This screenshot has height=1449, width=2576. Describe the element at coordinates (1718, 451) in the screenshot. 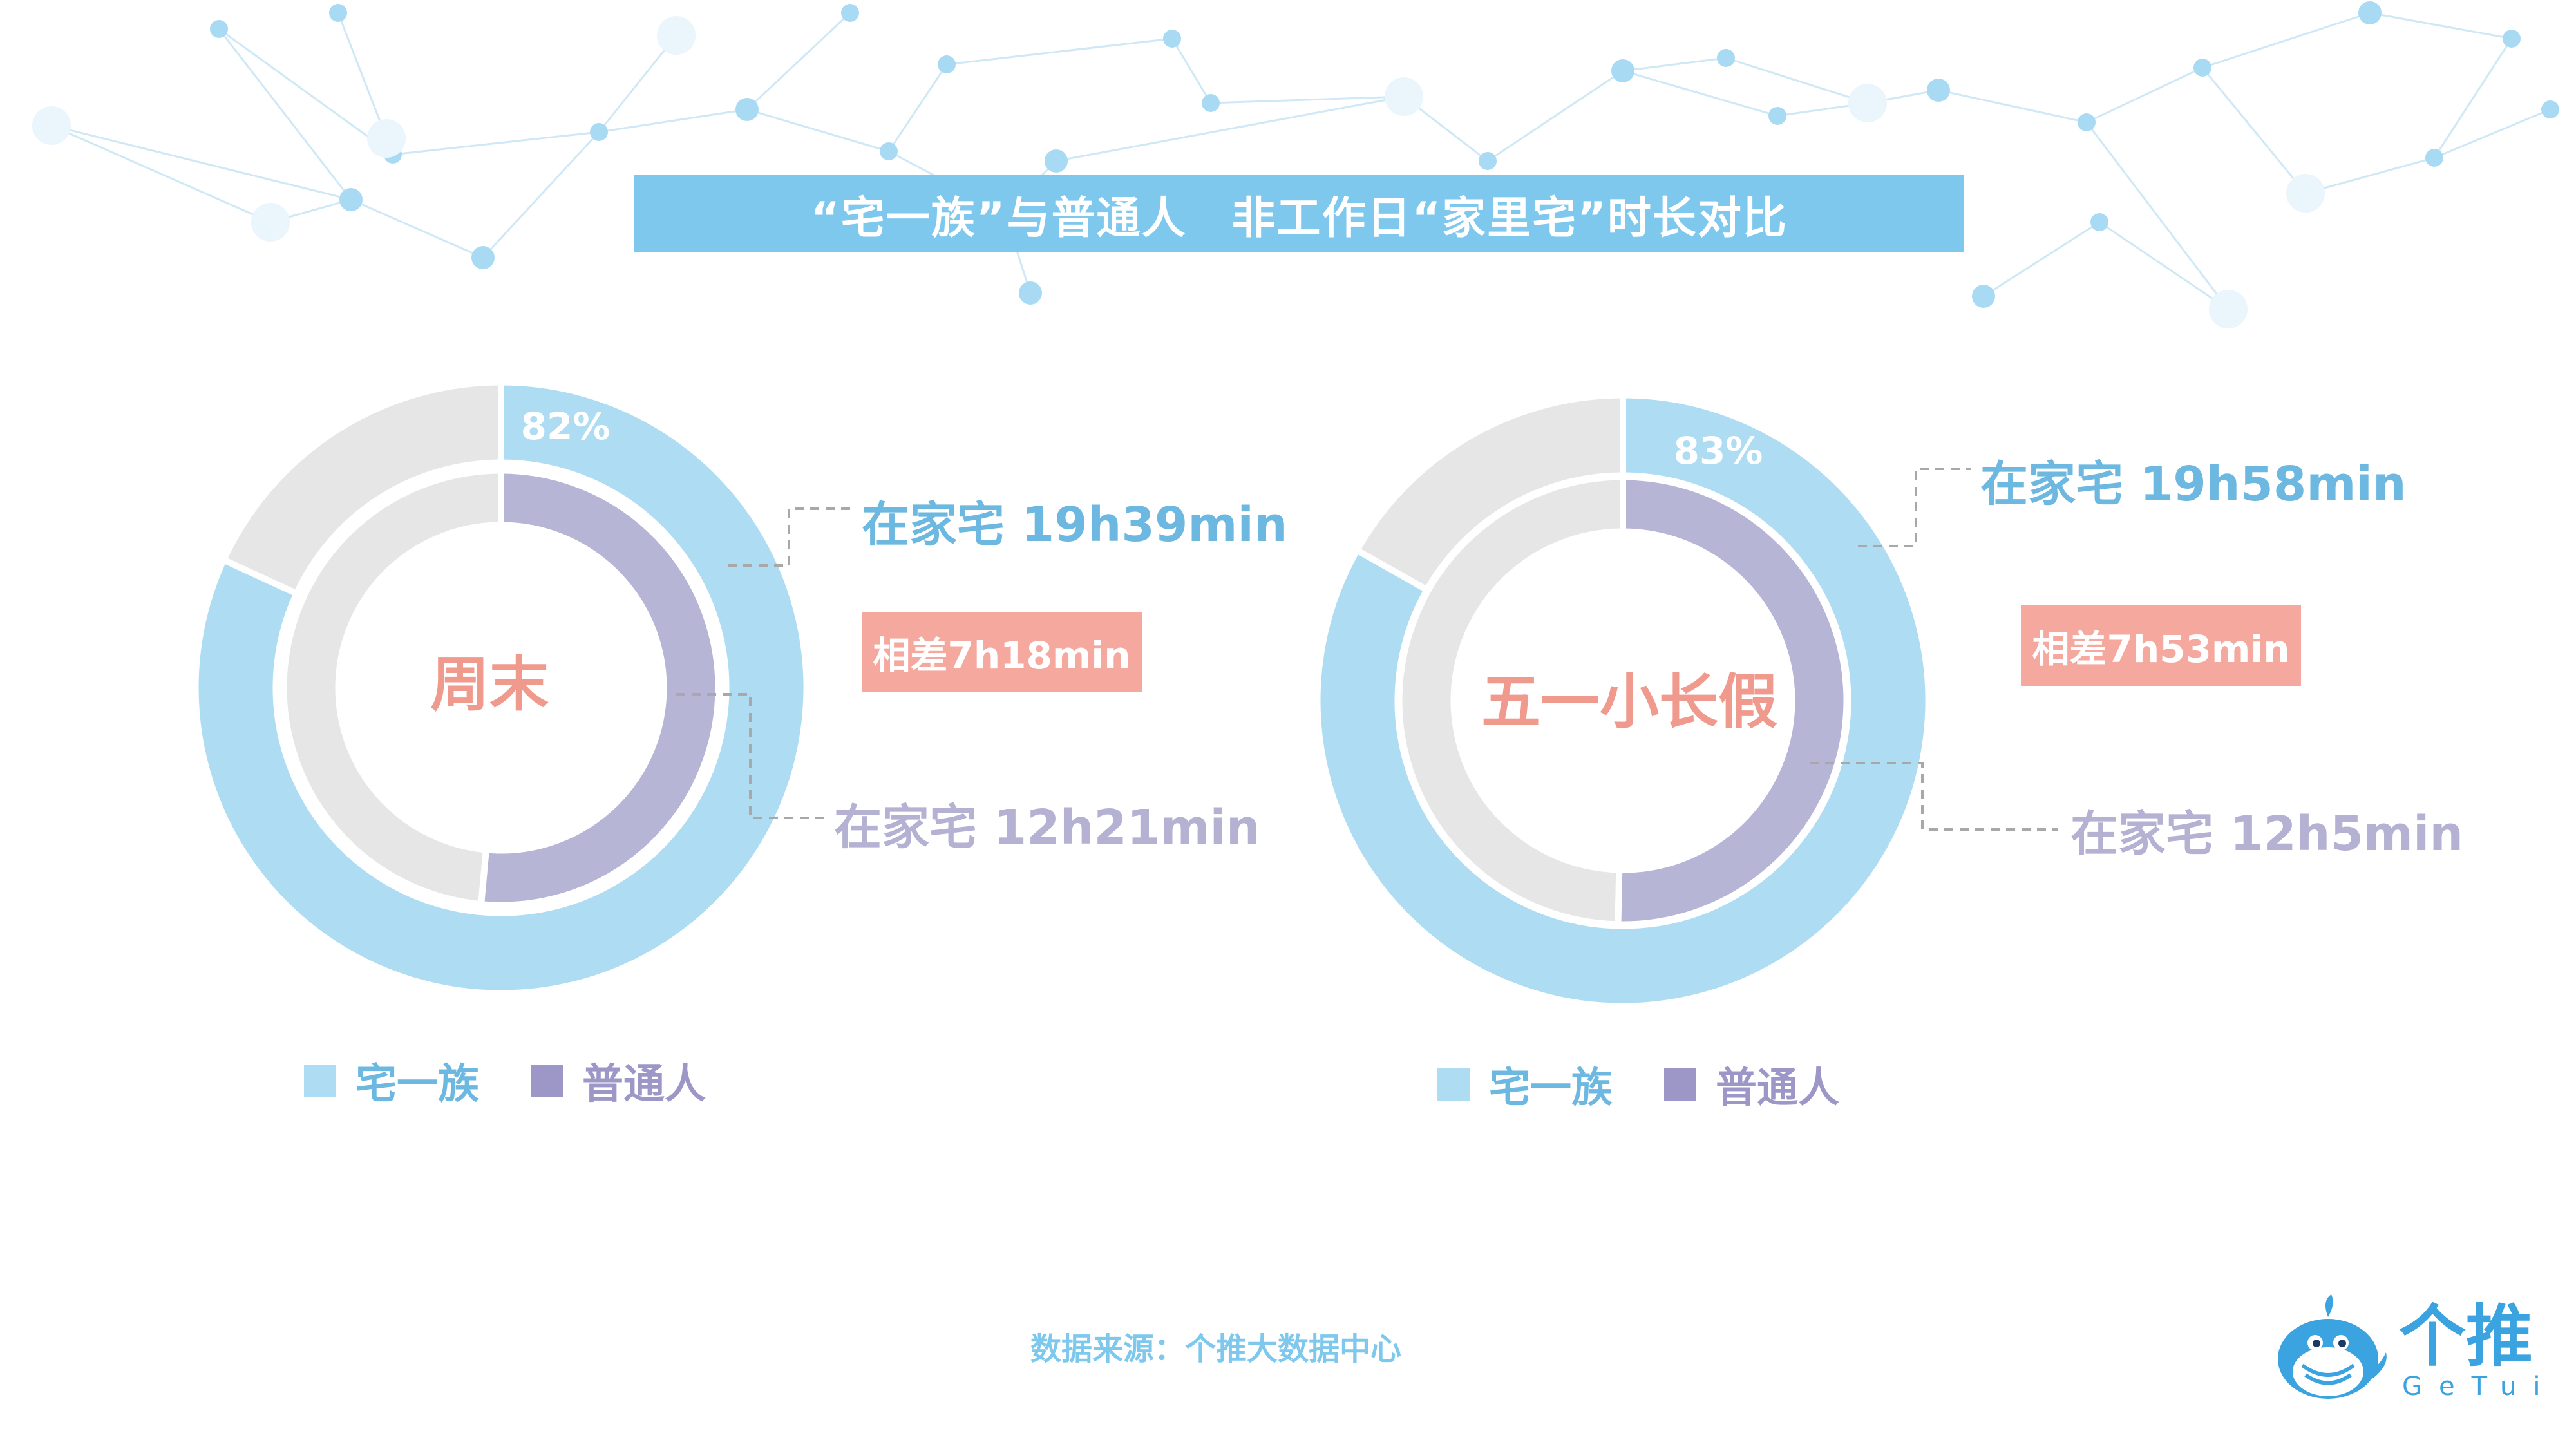

I see `zhai-percent-label: 83%` at that location.